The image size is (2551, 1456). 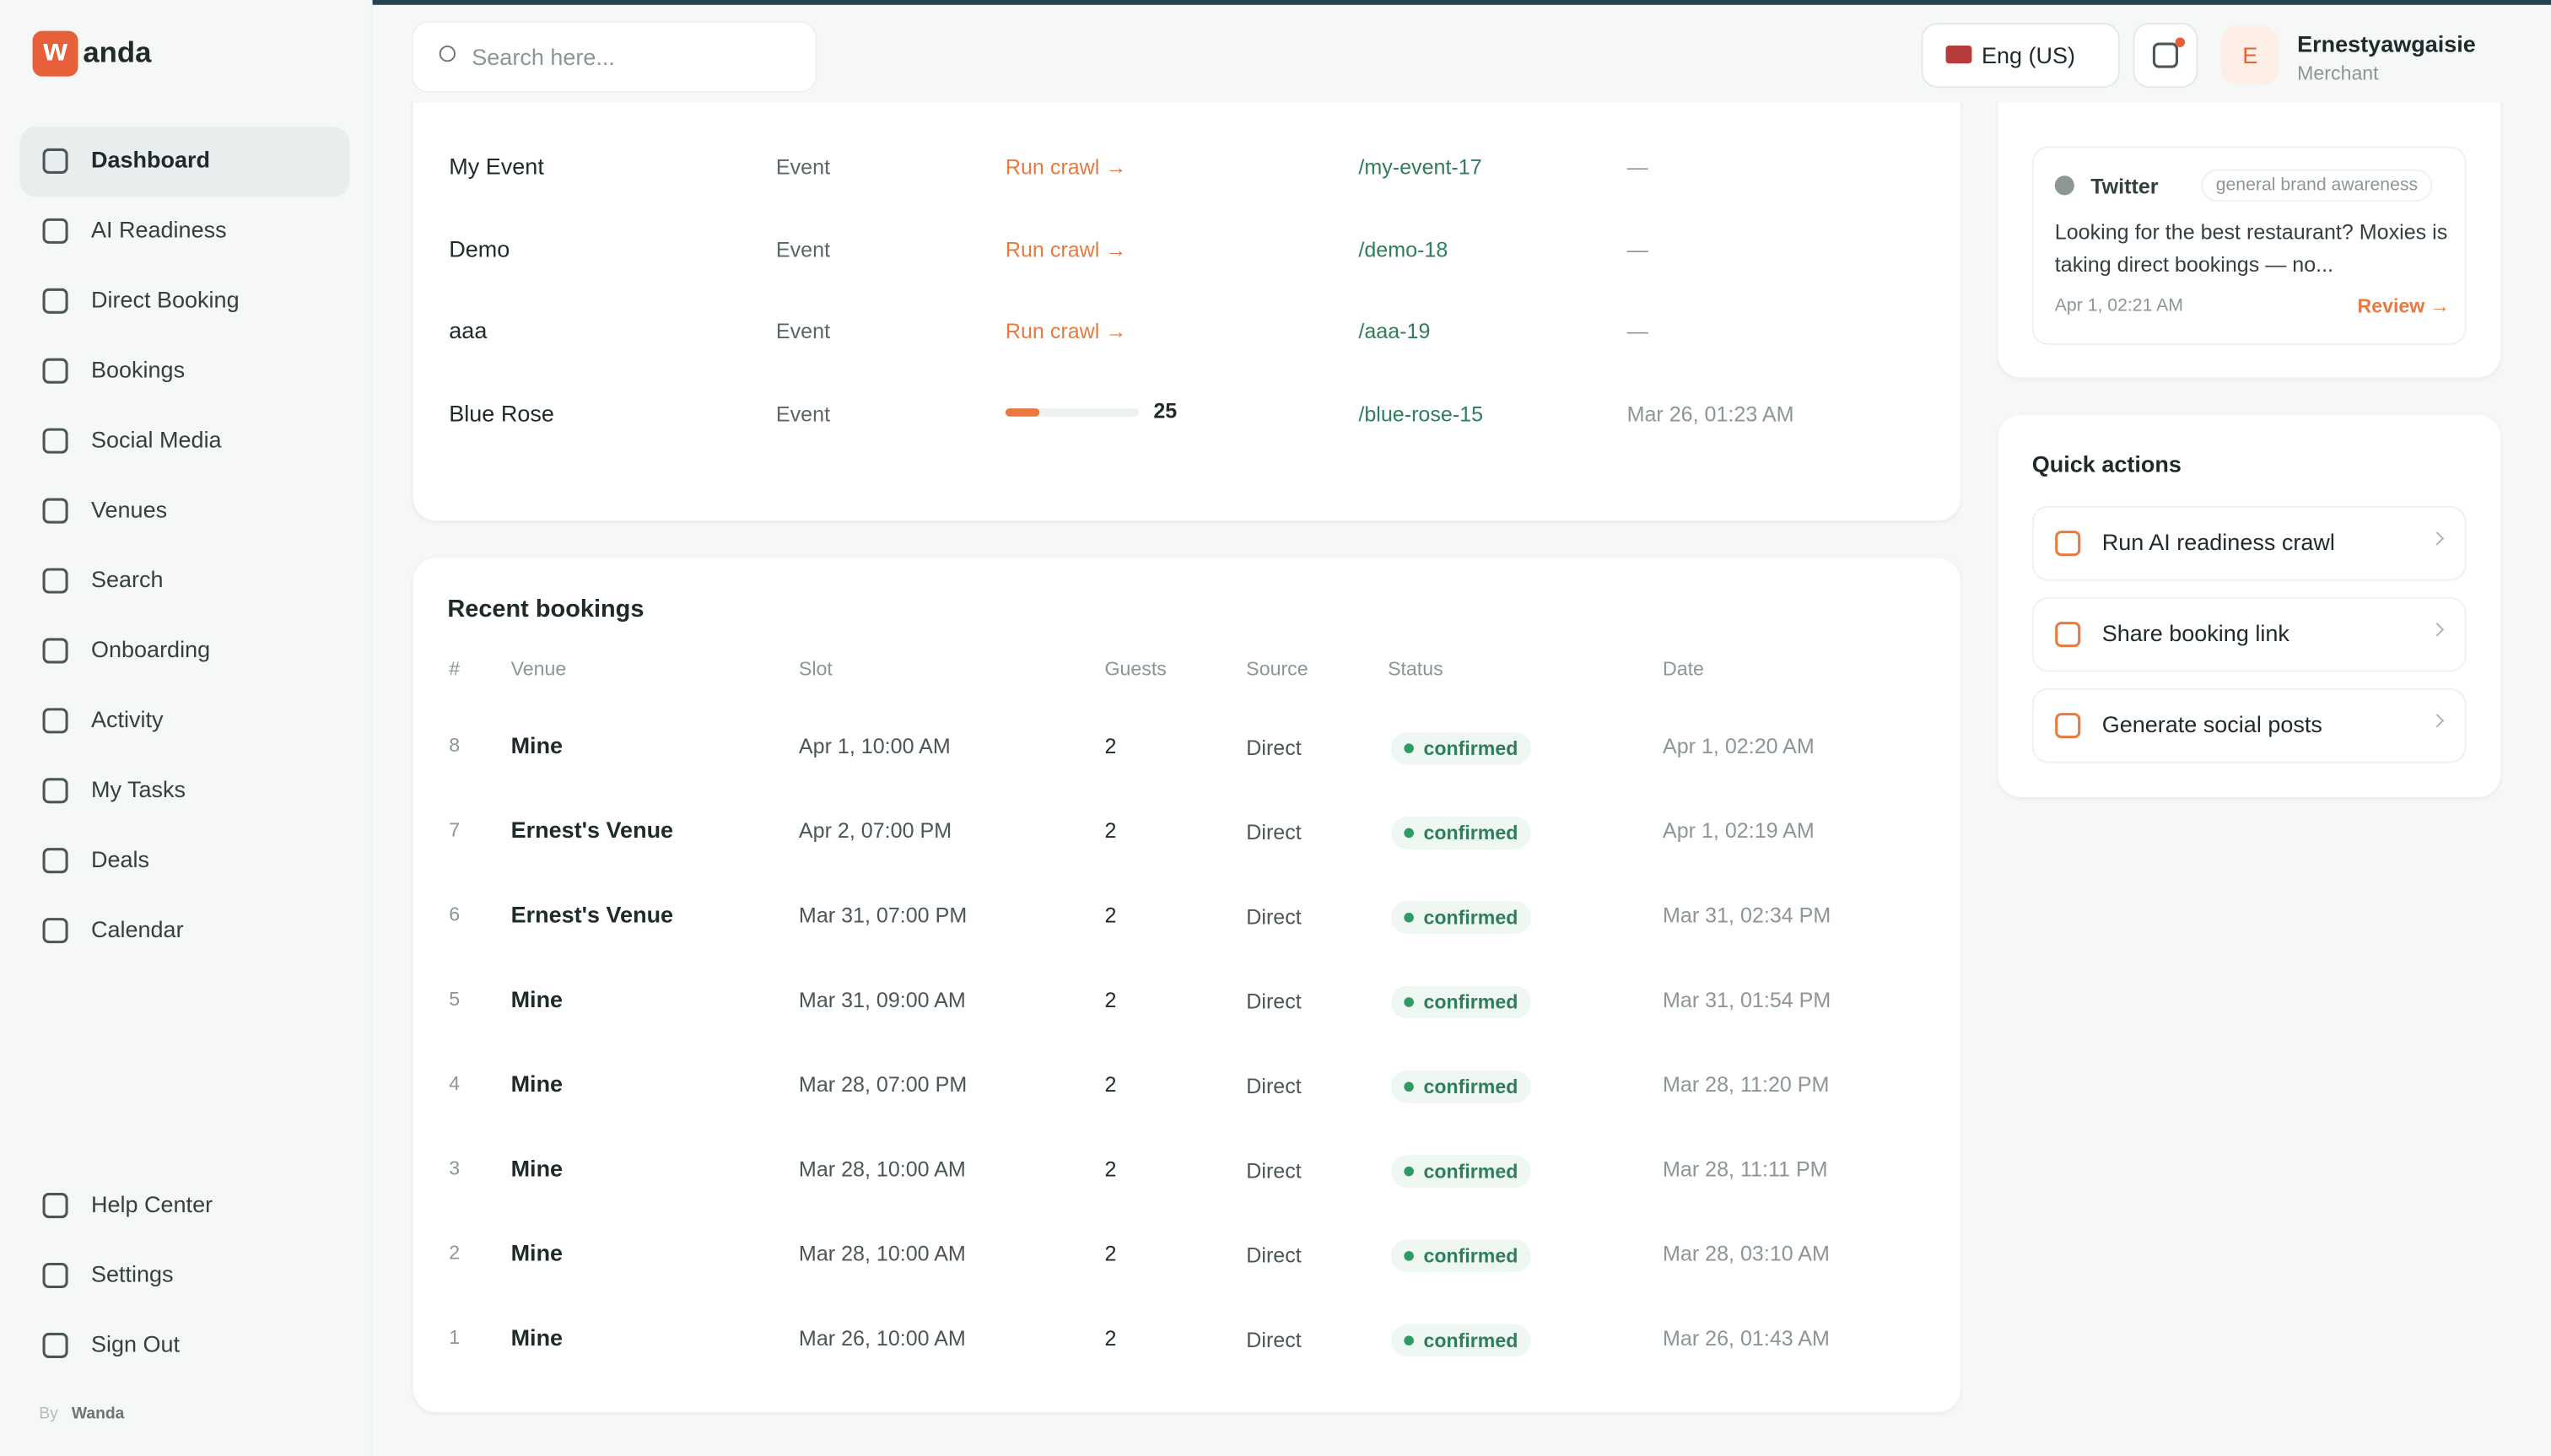 I want to click on status-badge: confirmed, so click(x=1460, y=1086).